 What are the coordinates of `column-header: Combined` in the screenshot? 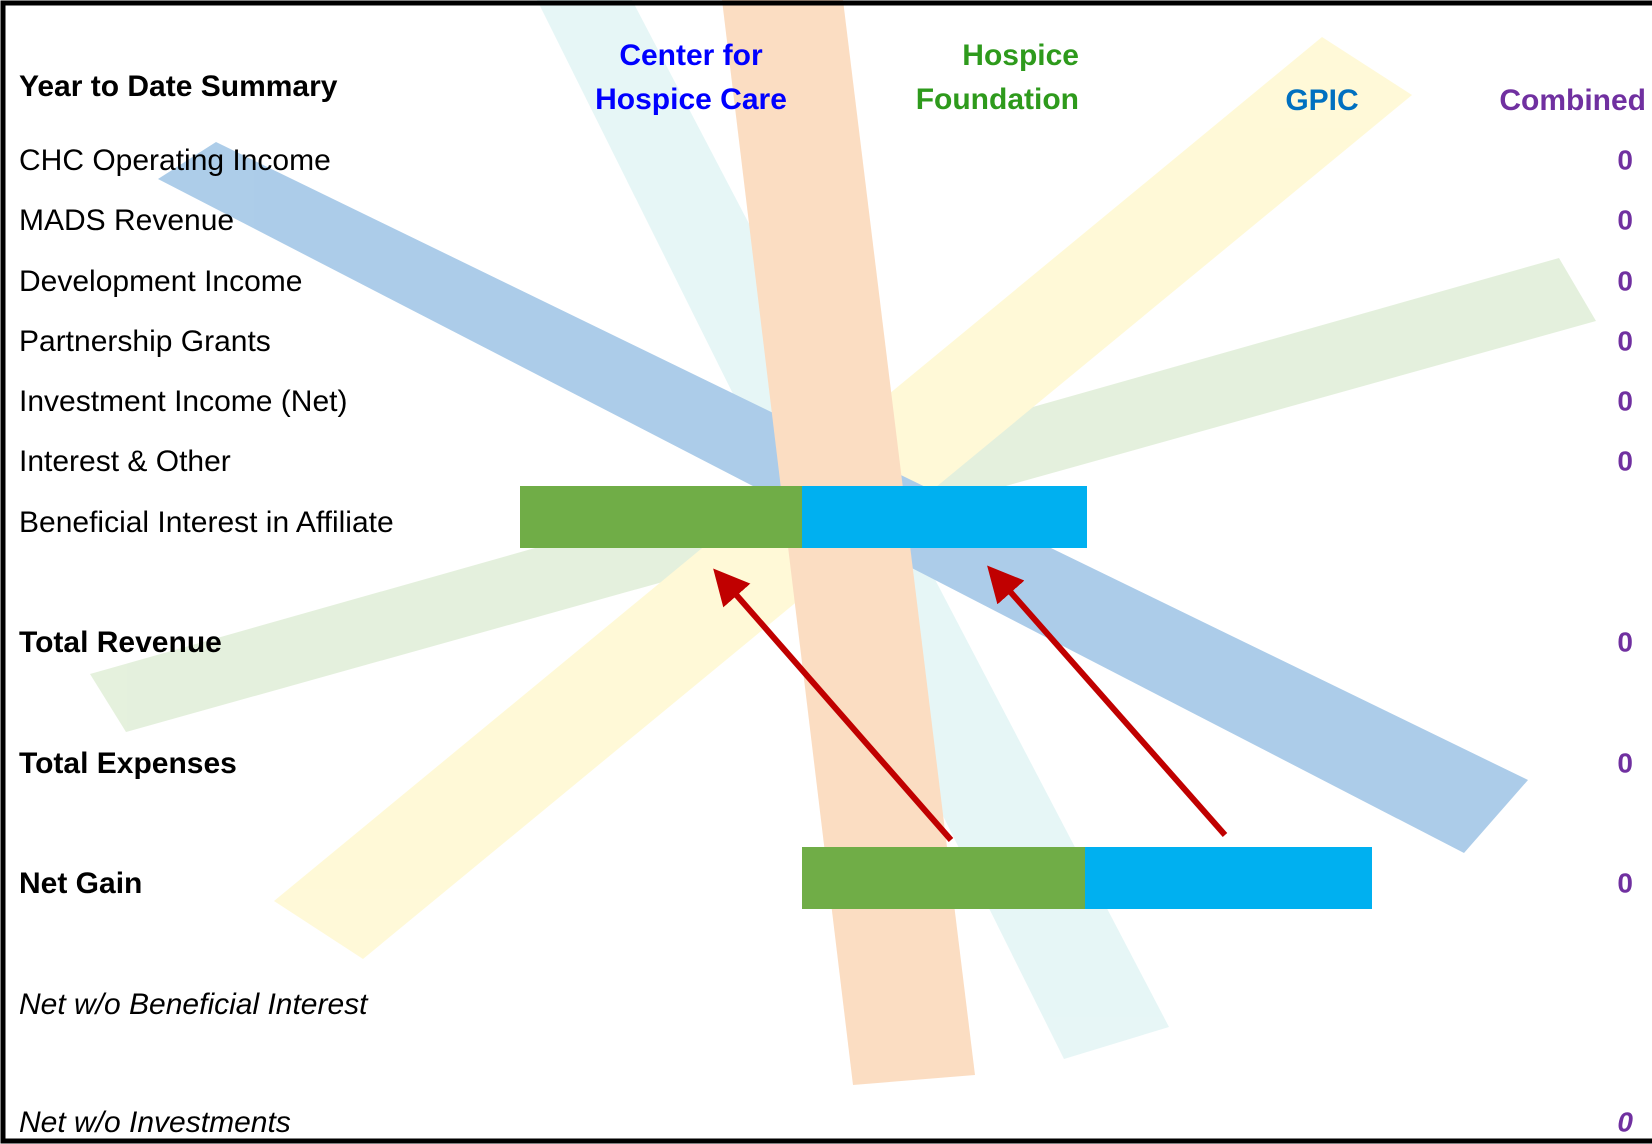 It's located at (1572, 100).